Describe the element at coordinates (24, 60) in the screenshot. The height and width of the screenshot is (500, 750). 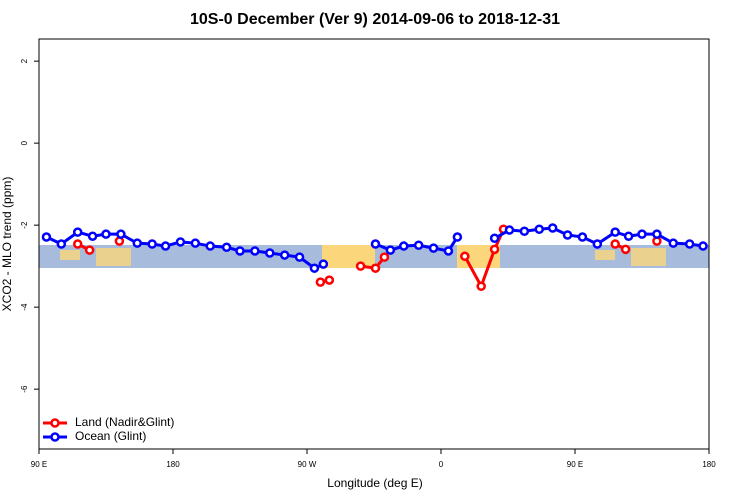
I see `y-tick-label: 2` at that location.